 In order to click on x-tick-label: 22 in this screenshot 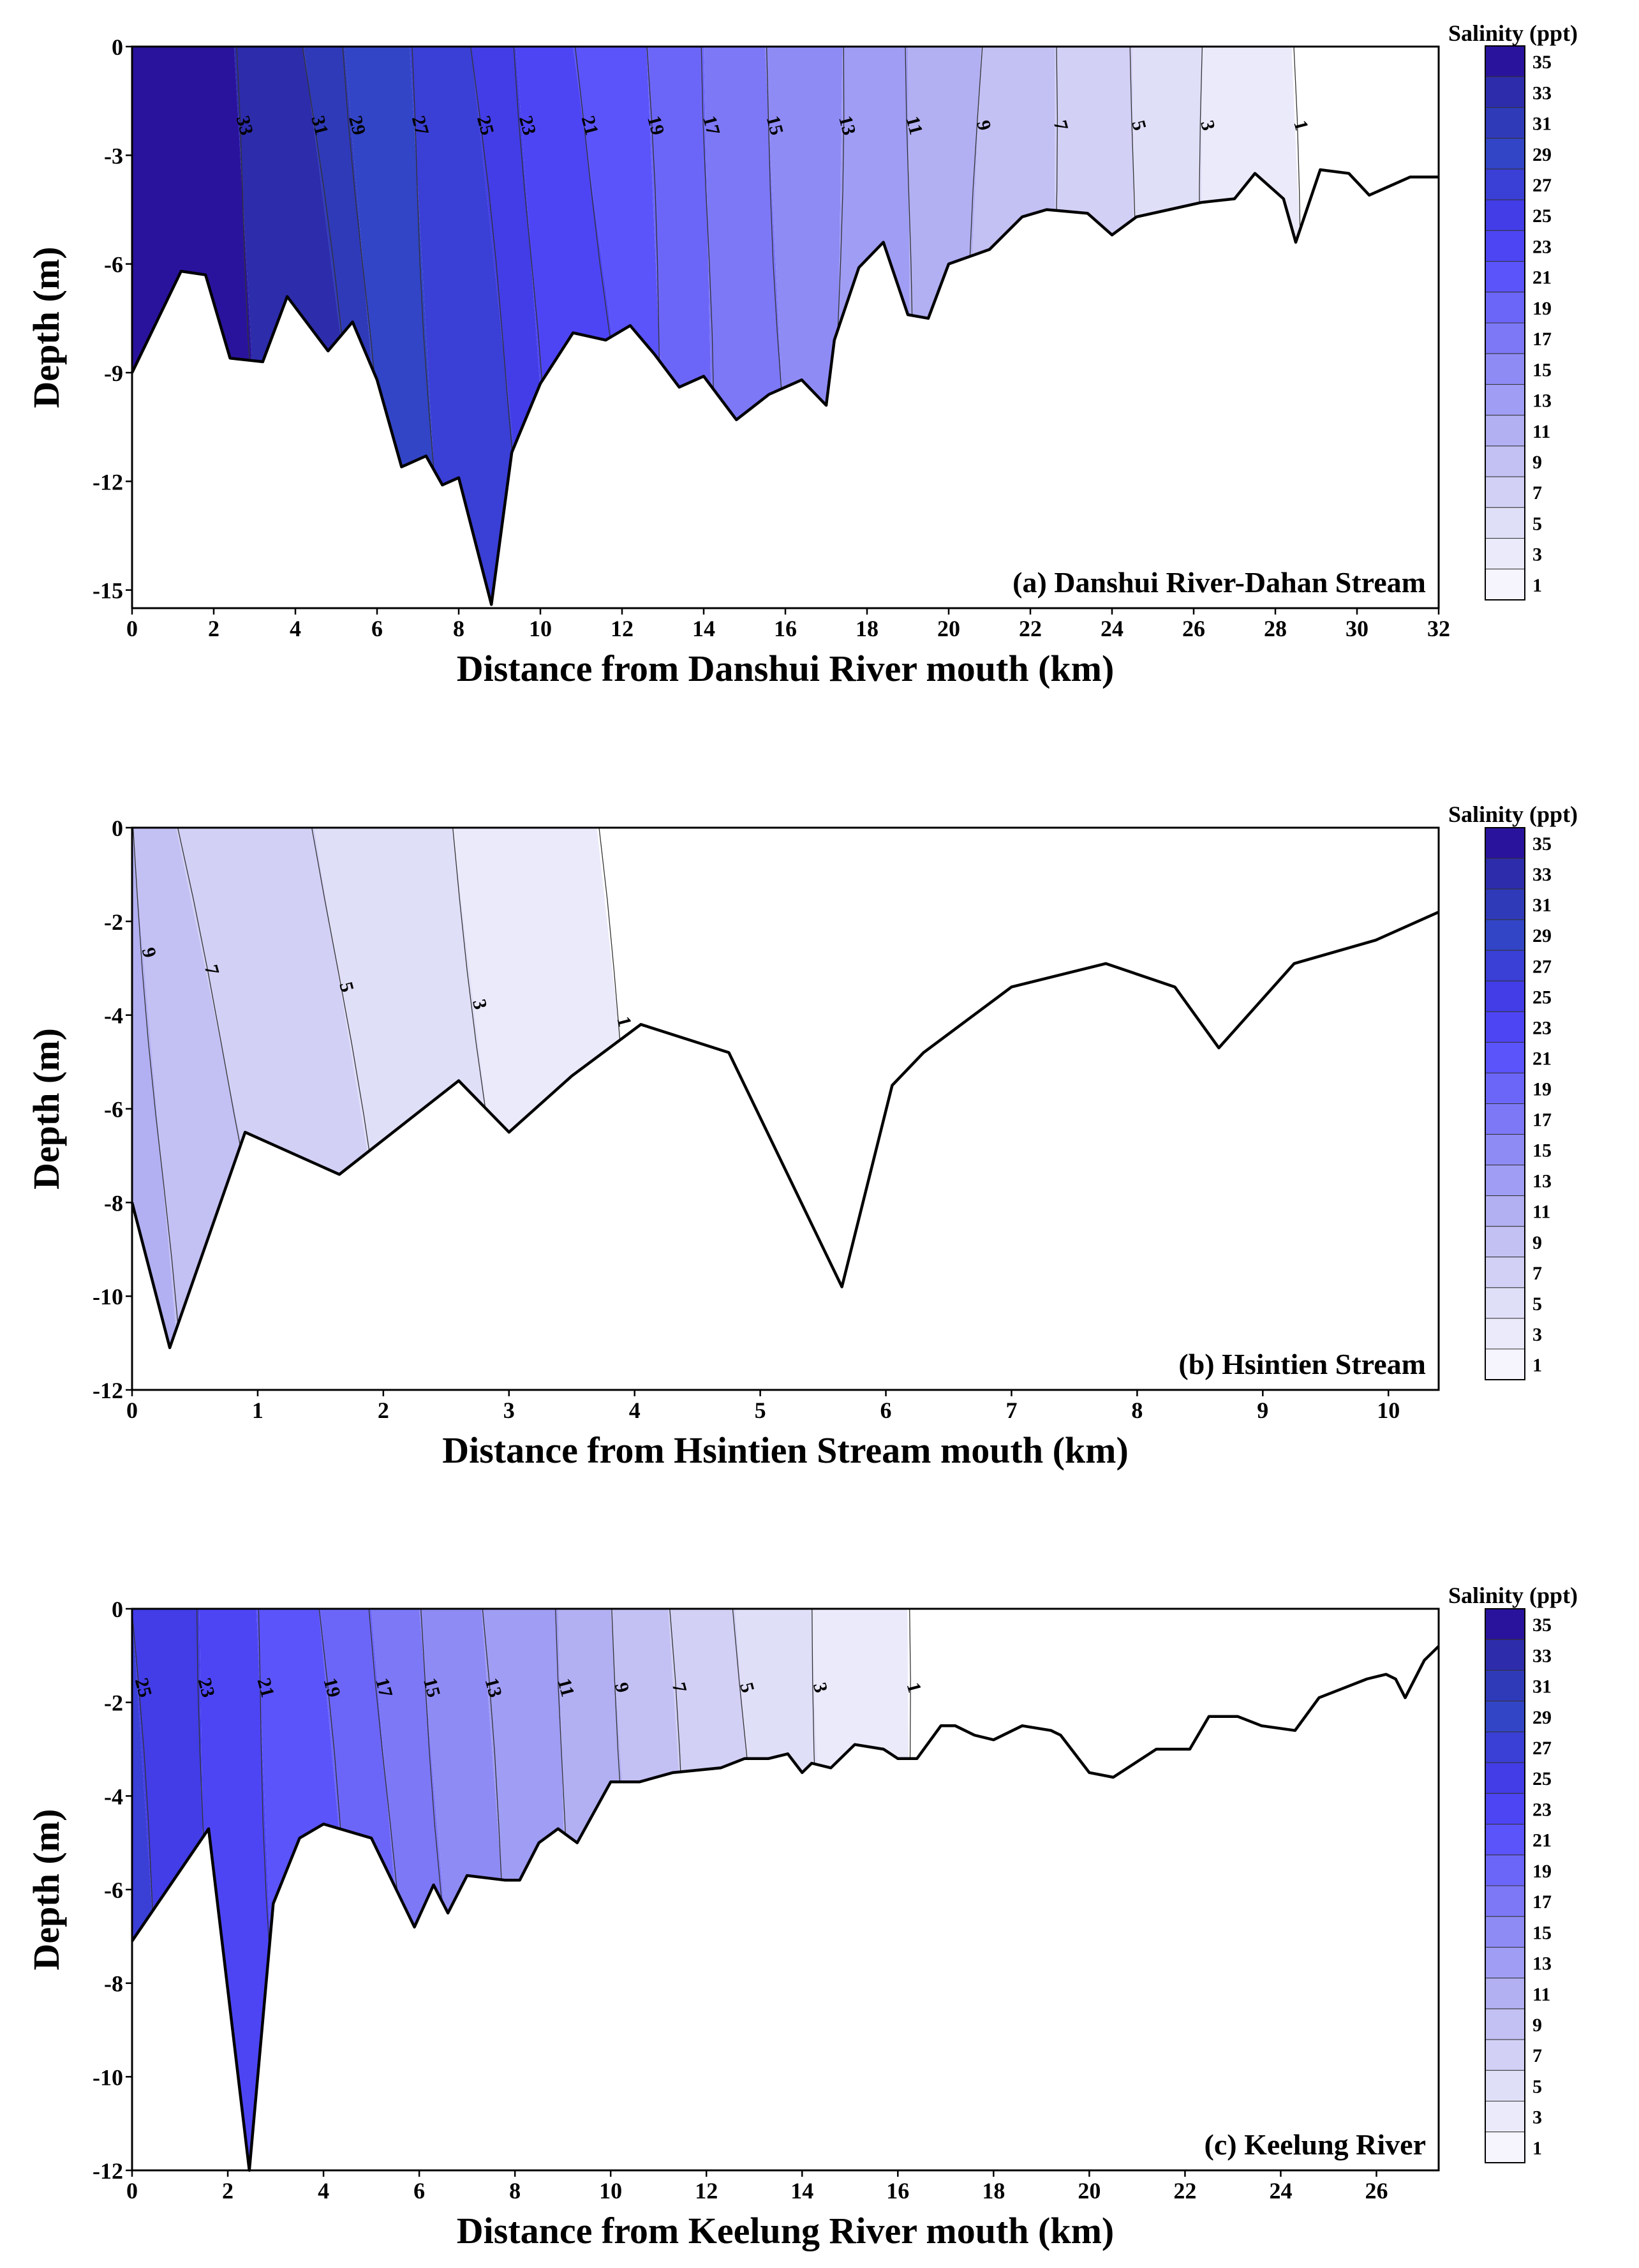, I will do `click(1030, 628)`.